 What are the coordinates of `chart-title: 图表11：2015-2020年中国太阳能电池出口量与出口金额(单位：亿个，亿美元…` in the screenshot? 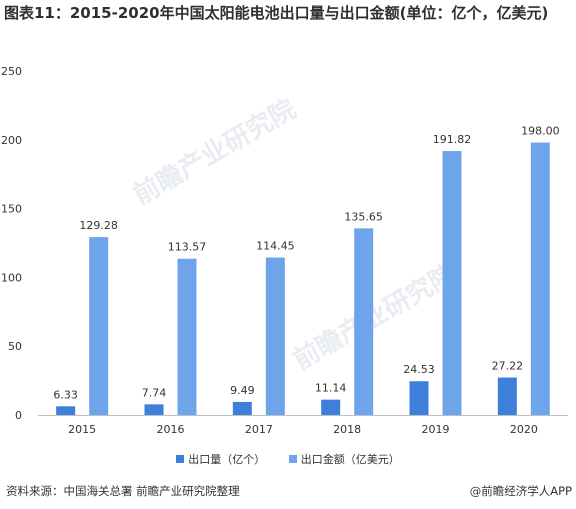 It's located at (276, 13).